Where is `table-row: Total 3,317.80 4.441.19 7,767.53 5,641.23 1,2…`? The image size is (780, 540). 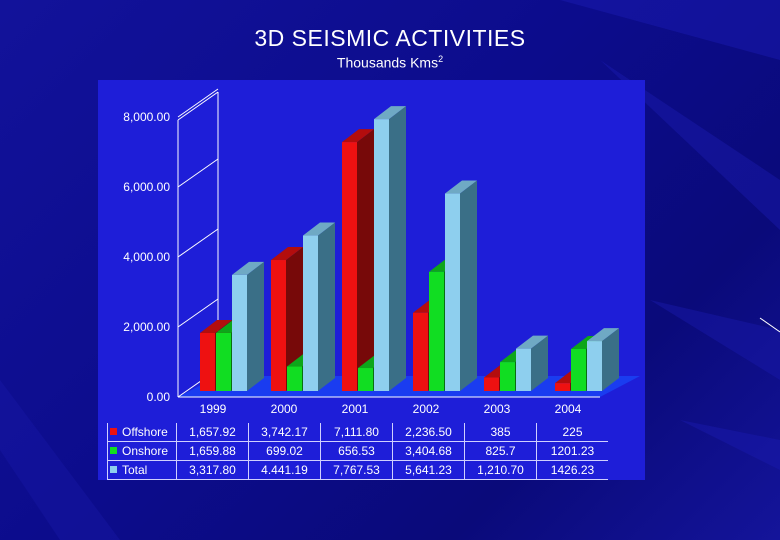
table-row: Total 3,317.80 4.441.19 7,767.53 5,641.23 1,2… is located at coordinates (357, 470).